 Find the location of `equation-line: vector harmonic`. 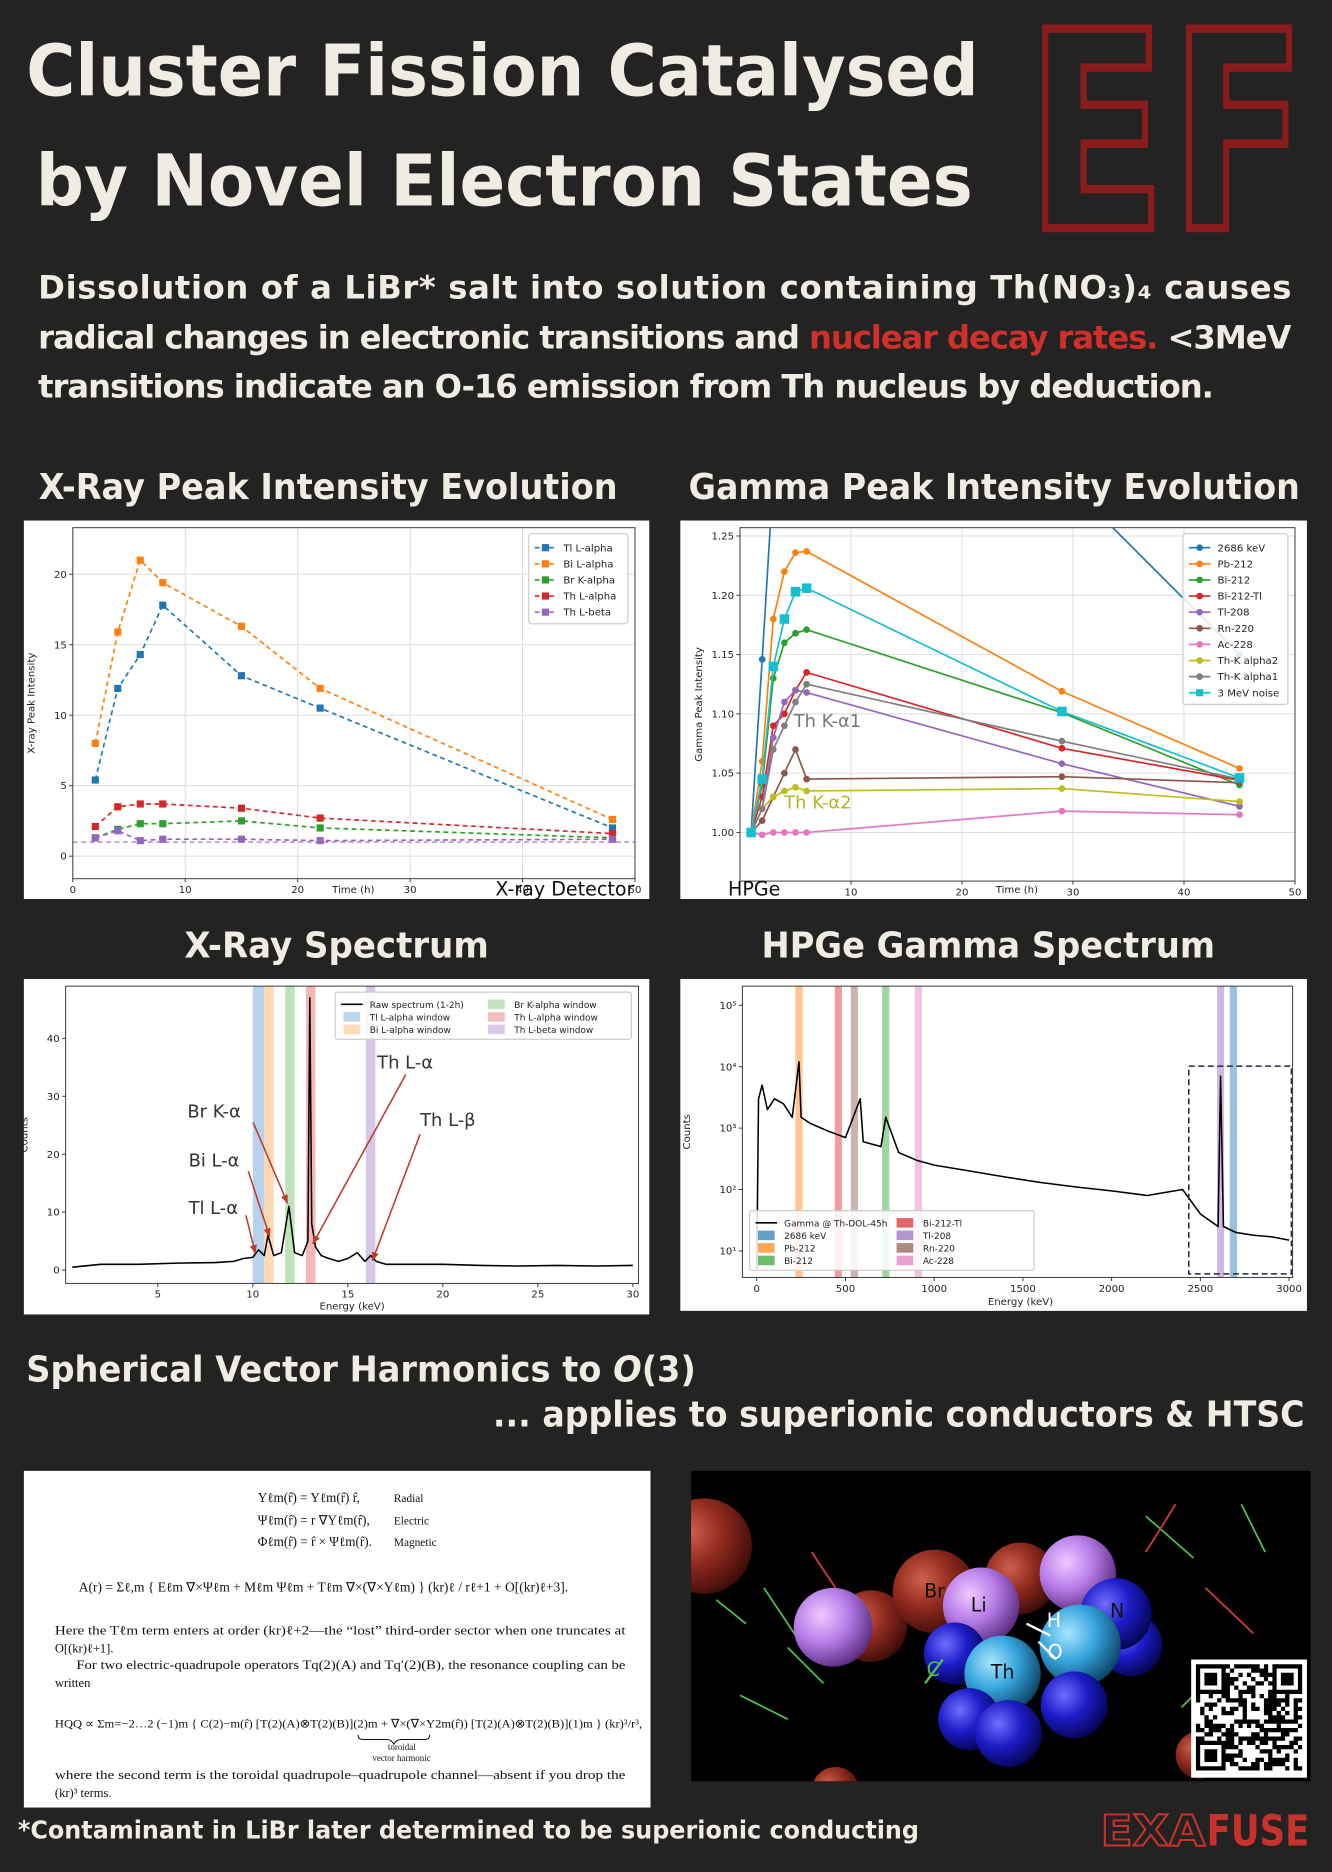

equation-line: vector harmonic is located at coordinates (401, 1758).